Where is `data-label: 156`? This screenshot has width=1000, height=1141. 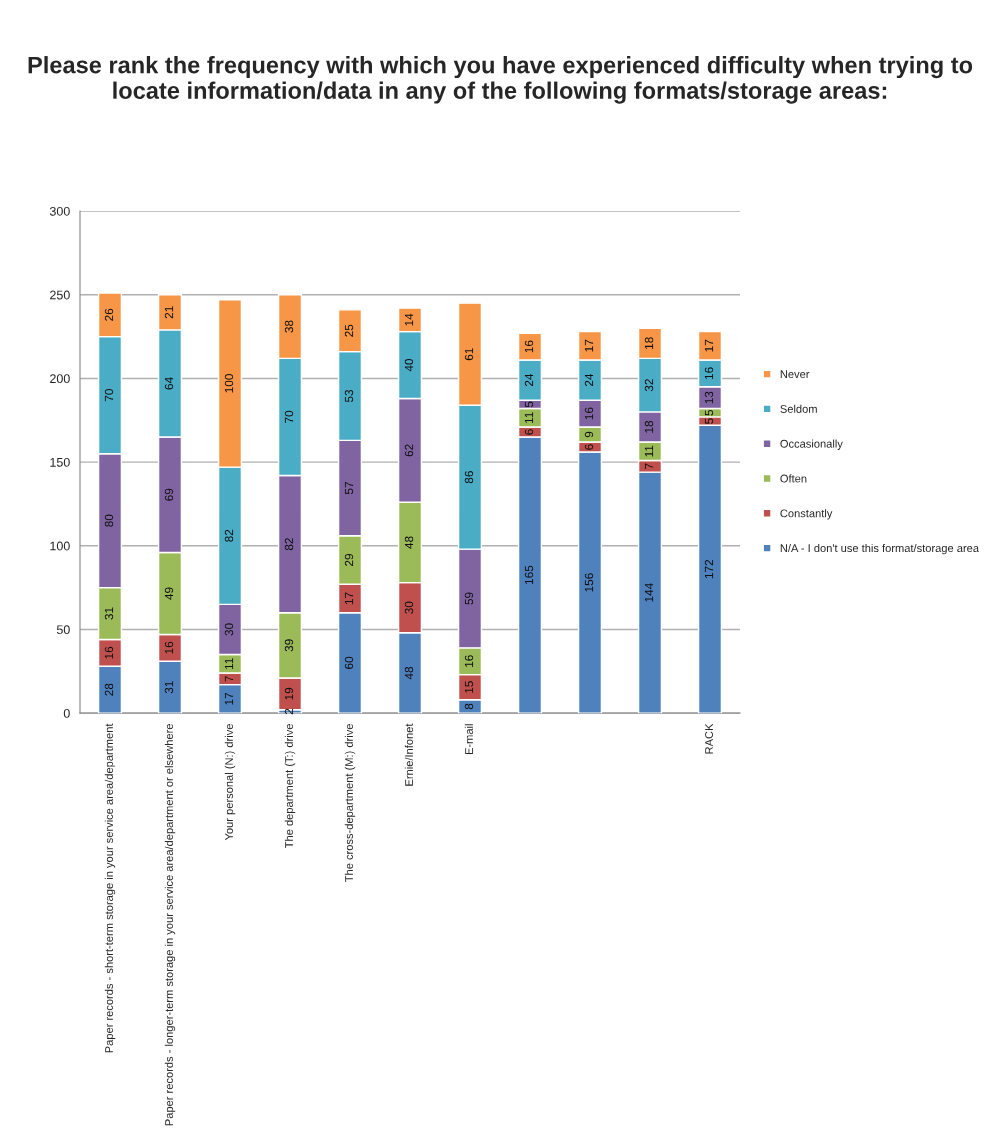 data-label: 156 is located at coordinates (589, 582).